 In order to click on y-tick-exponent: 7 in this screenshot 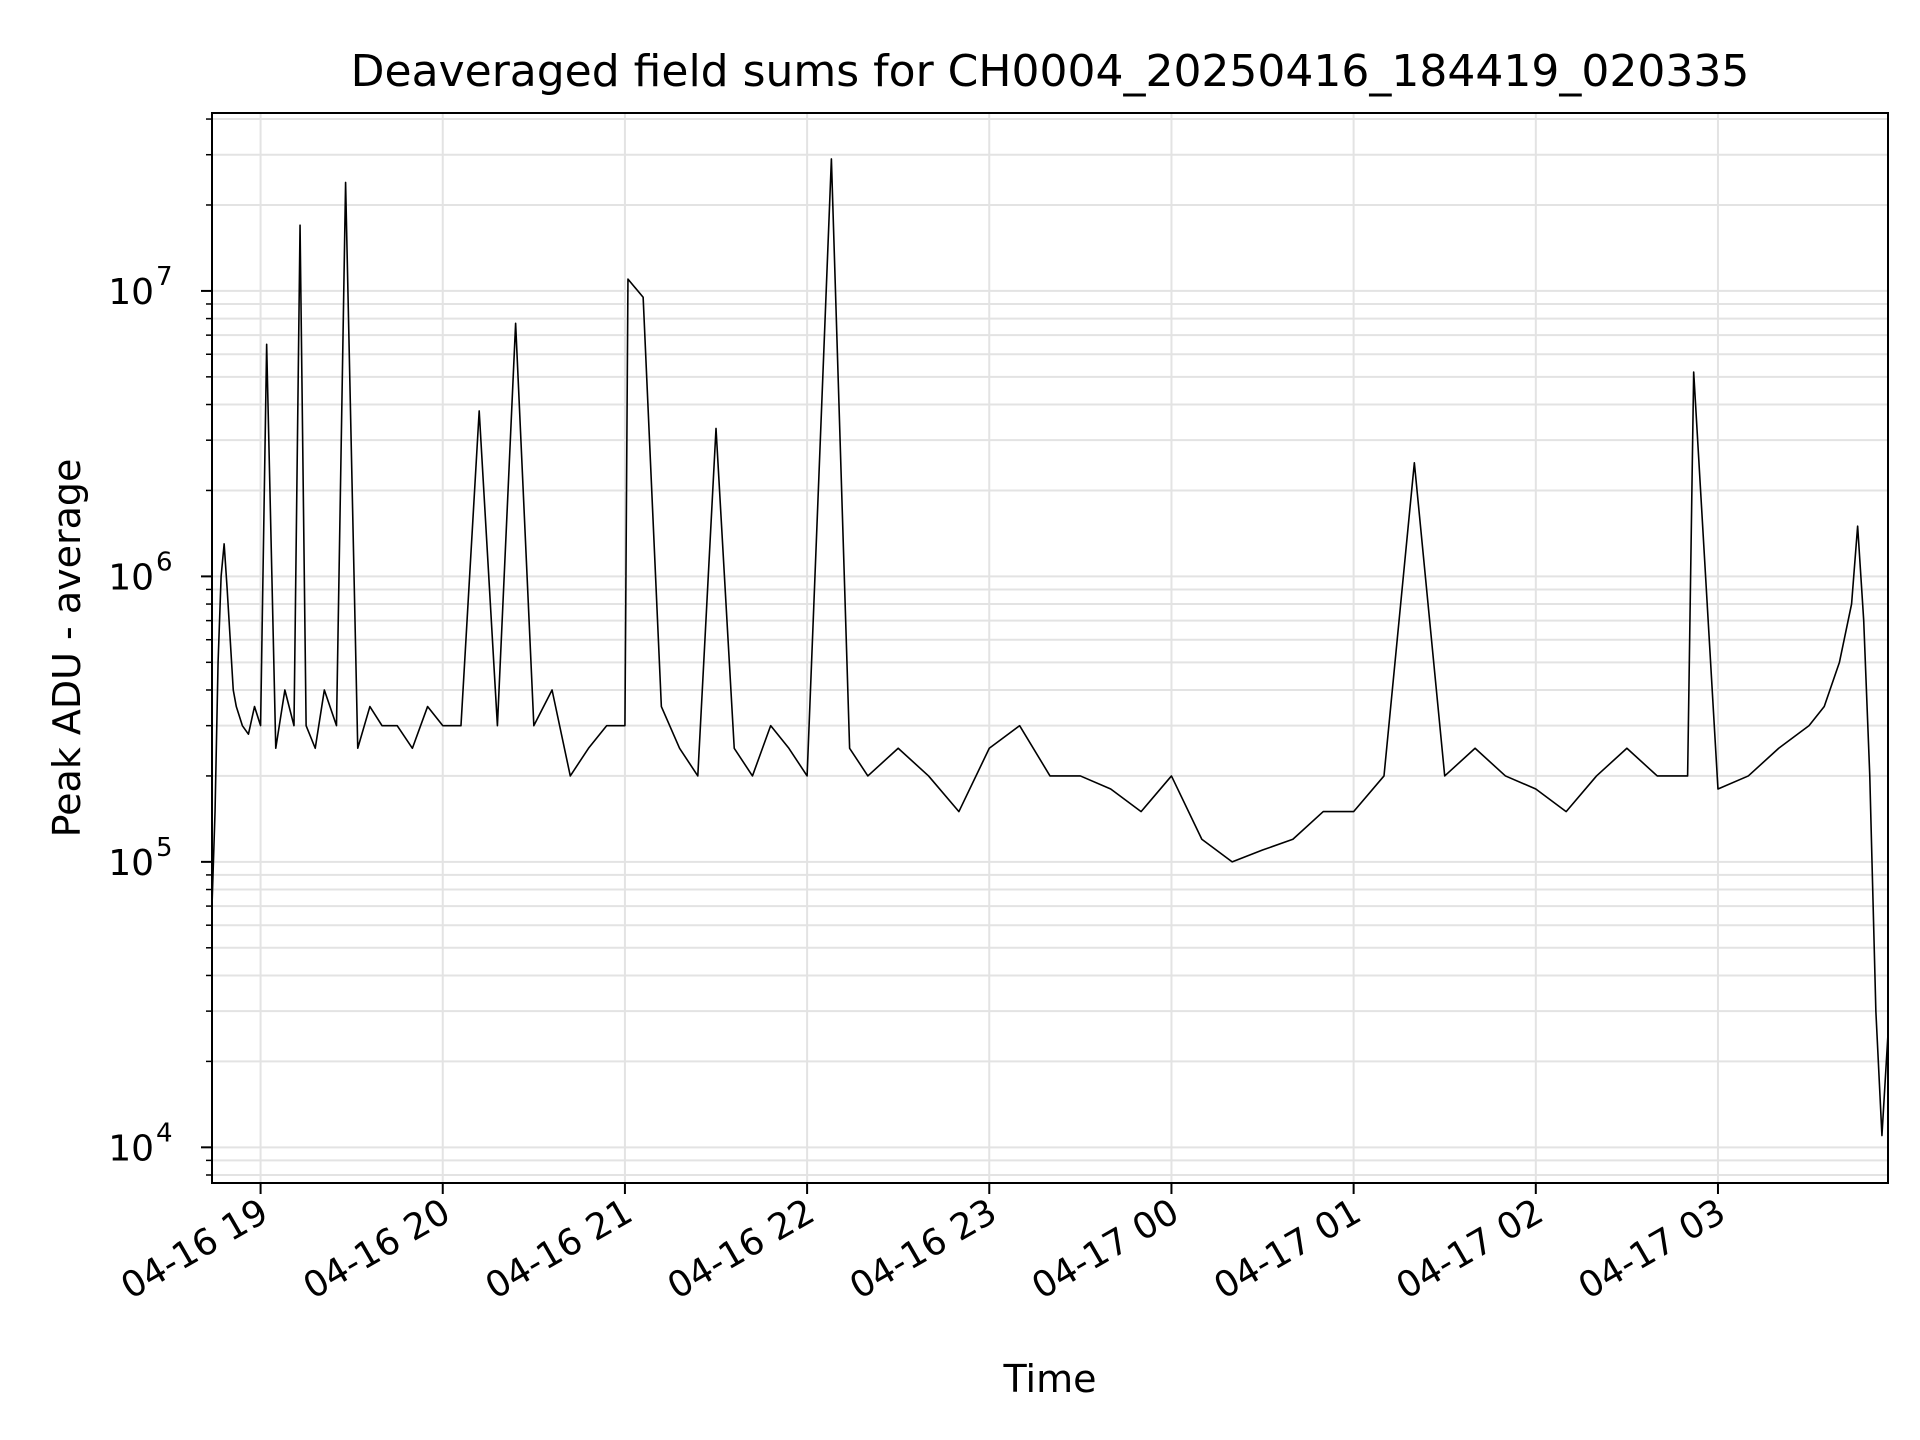, I will do `click(164, 277)`.